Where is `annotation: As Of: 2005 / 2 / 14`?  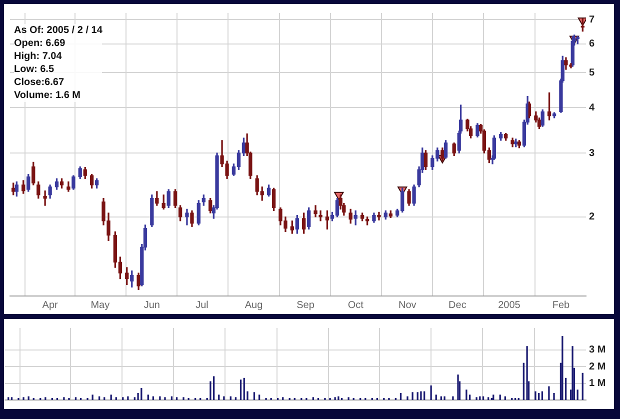 annotation: As Of: 2005 / 2 / 14 is located at coordinates (58, 30).